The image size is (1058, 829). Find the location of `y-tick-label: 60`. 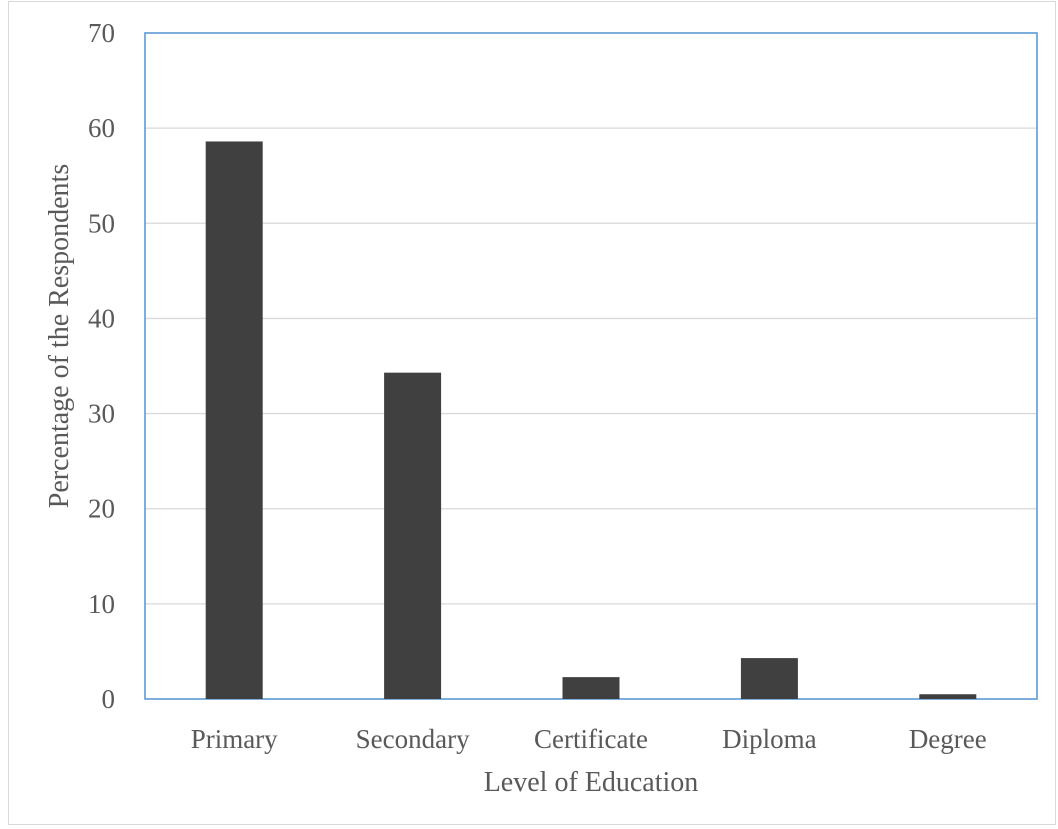

y-tick-label: 60 is located at coordinates (101, 128).